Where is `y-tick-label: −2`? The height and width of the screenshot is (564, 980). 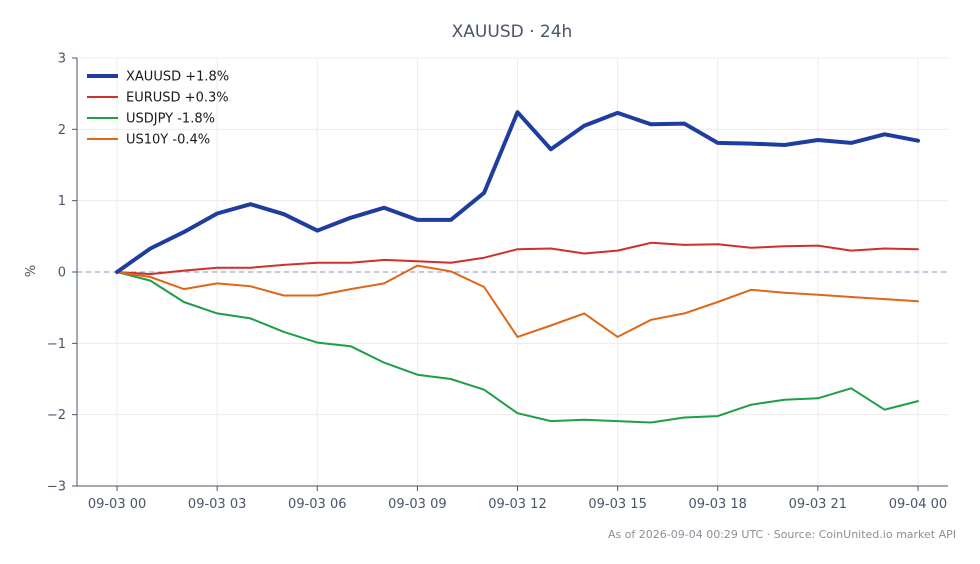
y-tick-label: −2 is located at coordinates (56, 415).